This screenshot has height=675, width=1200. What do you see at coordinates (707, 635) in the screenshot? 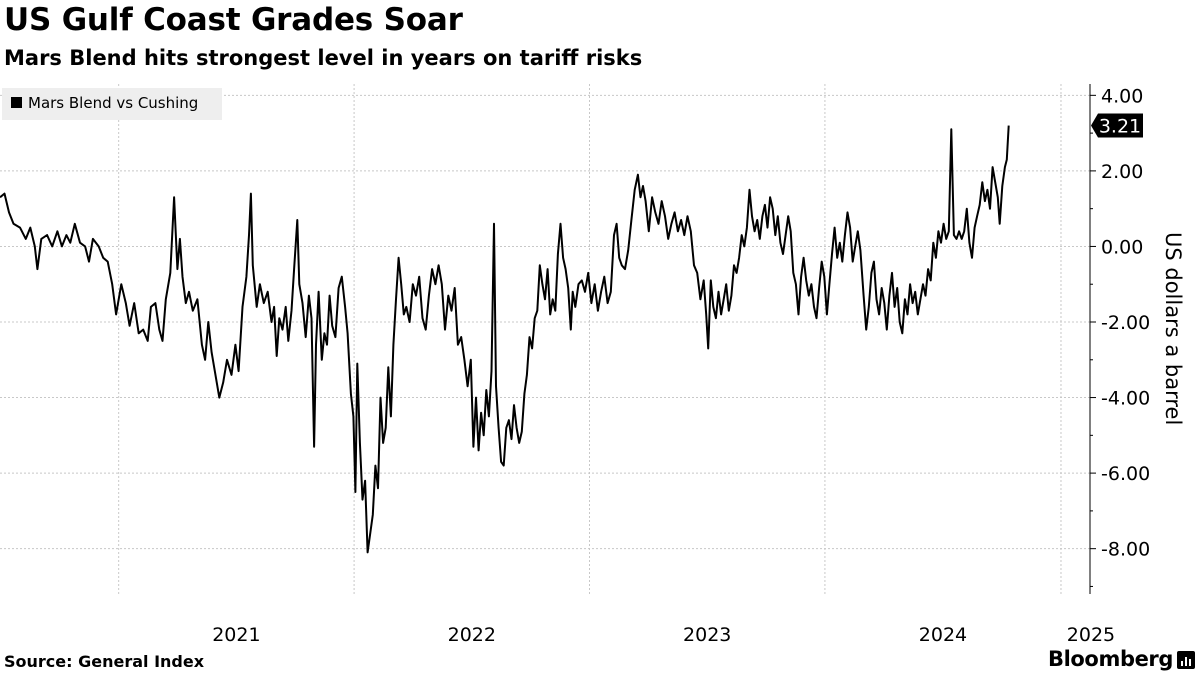
I see `x-tick-label: 2023` at bounding box center [707, 635].